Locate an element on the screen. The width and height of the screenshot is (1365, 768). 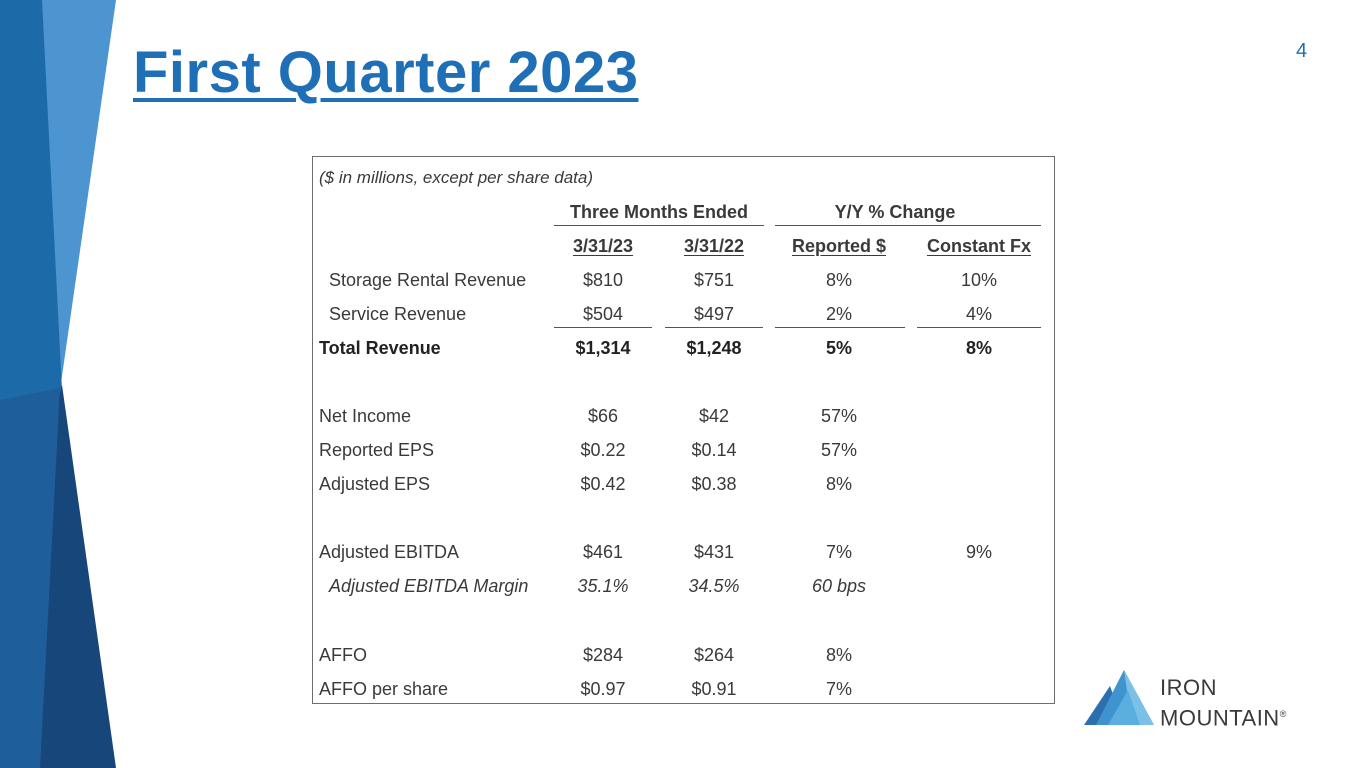
row-label-affo: AFFO is located at coordinates (343, 655).